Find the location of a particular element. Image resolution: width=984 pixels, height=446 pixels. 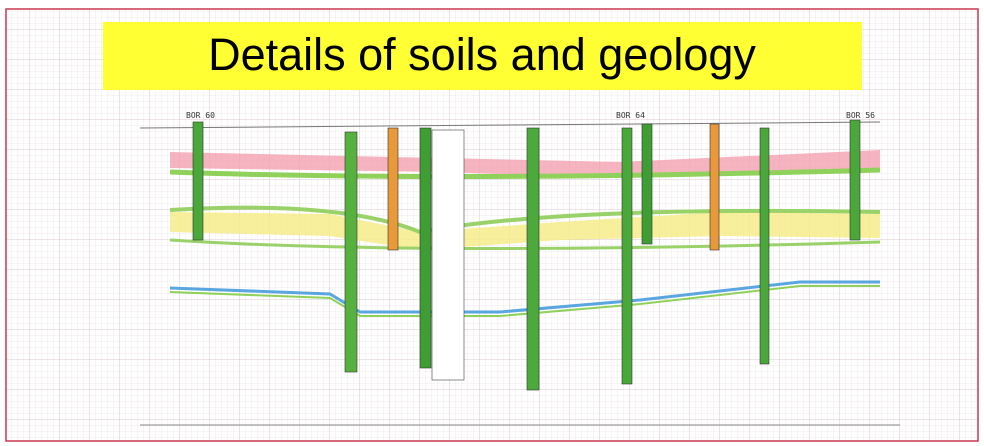

title: Details of soils and geology is located at coordinates (482, 54).